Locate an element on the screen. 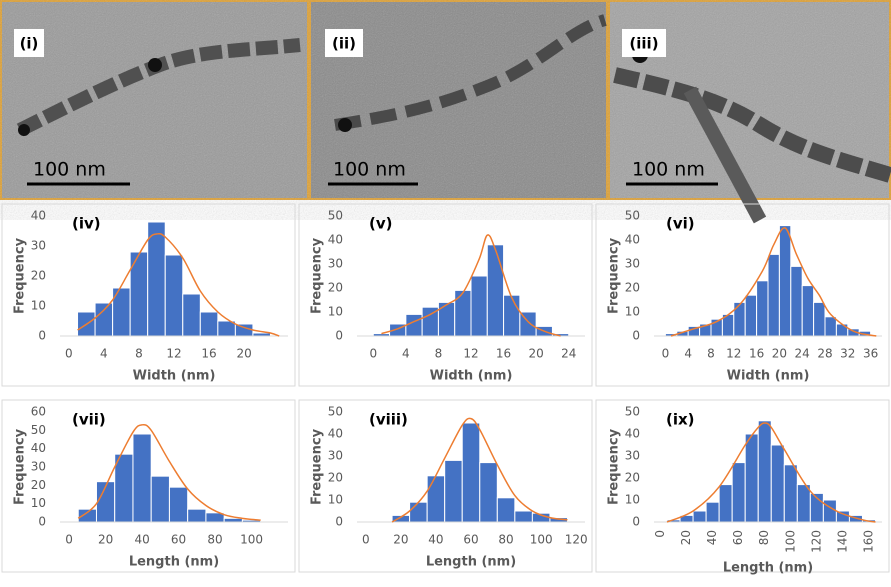 The height and width of the screenshot is (587, 891). panel-label: (viii) is located at coordinates (388, 420).